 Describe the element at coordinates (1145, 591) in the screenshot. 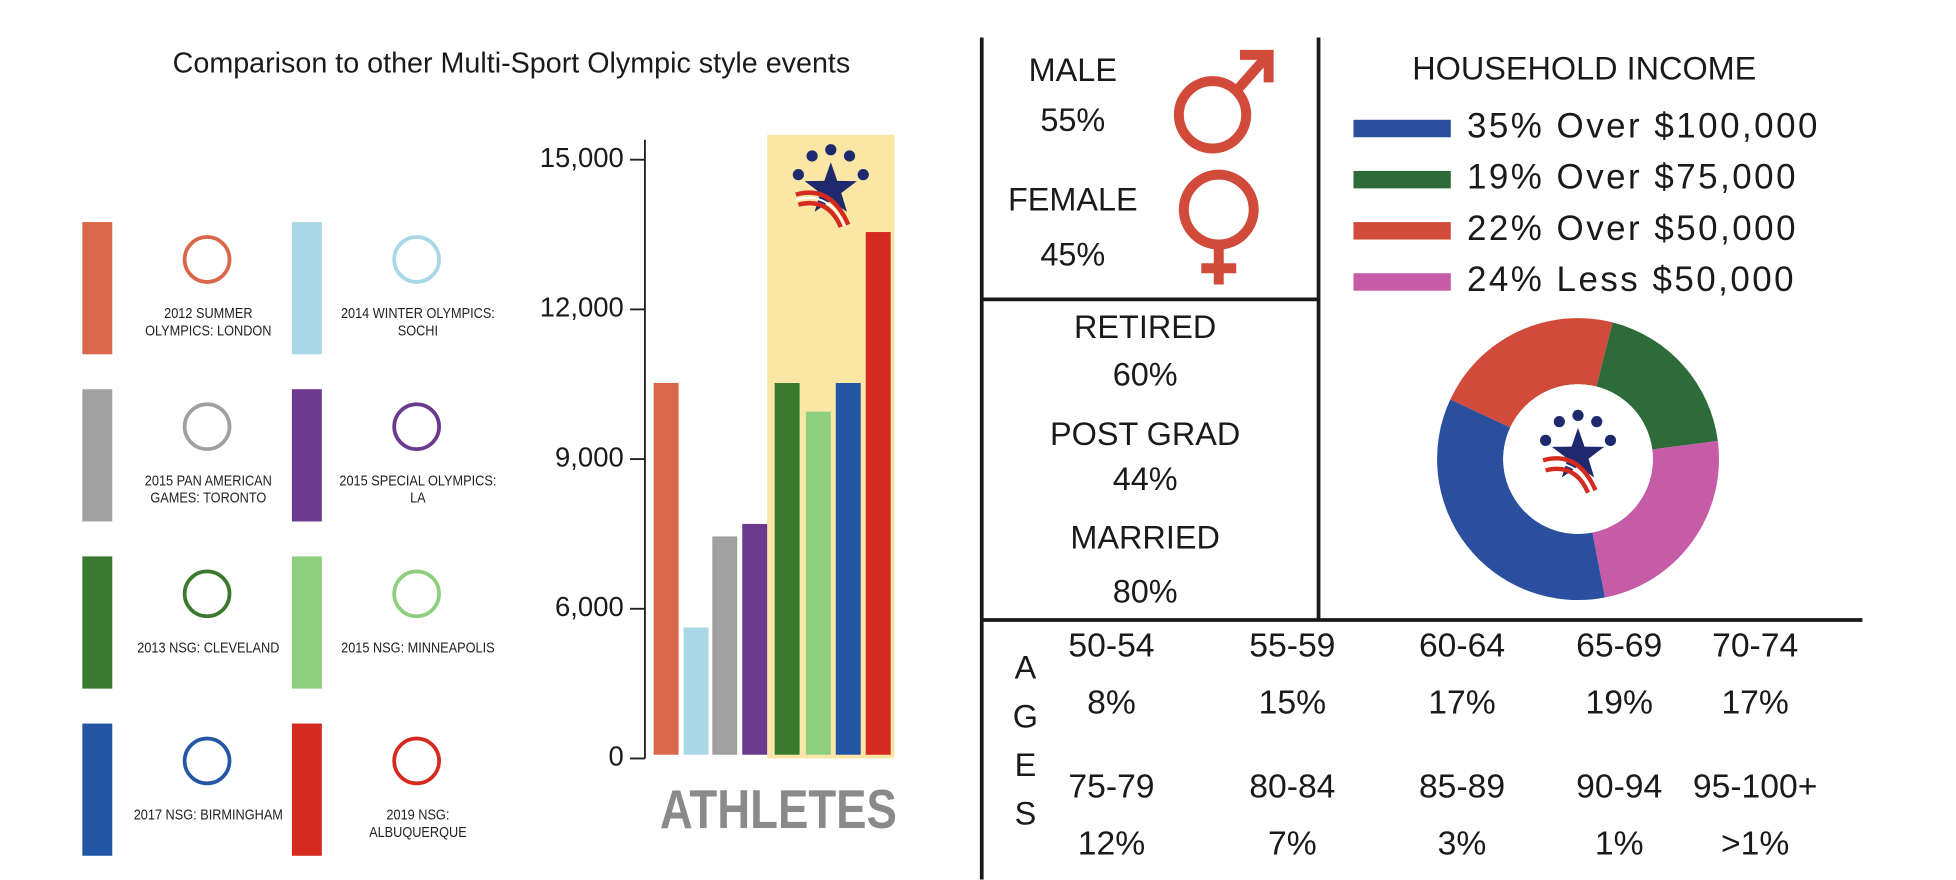

I see `stat-percent: 80%` at that location.